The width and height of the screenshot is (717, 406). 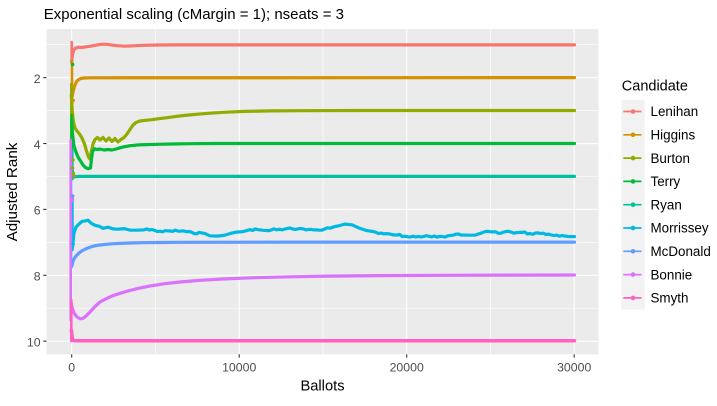 I want to click on svg-text: Ryan, so click(x=666, y=204).